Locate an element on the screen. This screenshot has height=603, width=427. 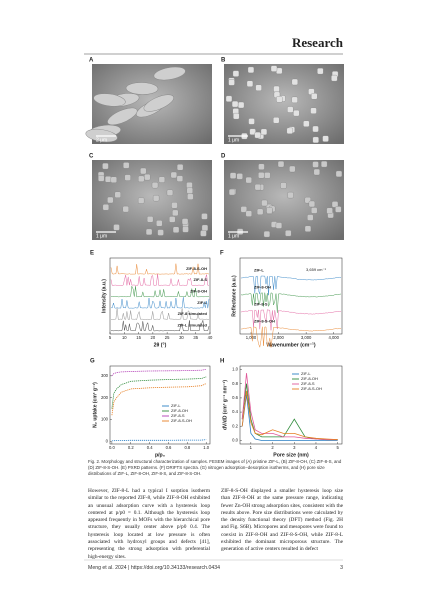
x-tick-label: 3,000 is located at coordinates (306, 337).